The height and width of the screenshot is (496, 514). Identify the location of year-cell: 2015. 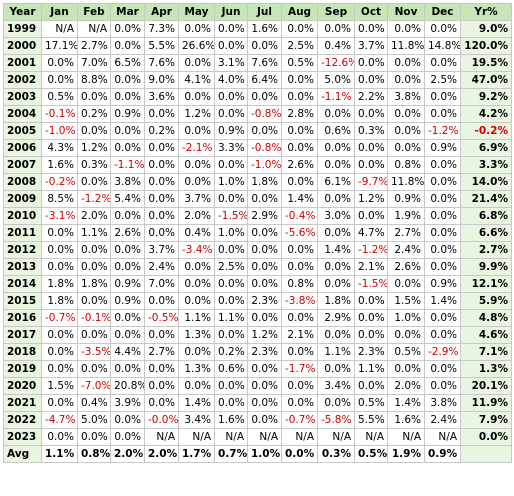
(22, 301).